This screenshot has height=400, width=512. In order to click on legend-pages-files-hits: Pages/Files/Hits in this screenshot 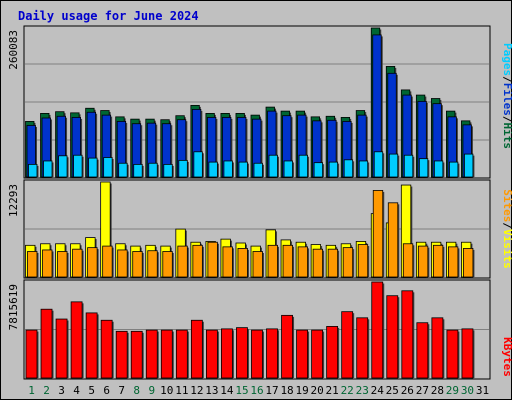, I will do `click(506, 96)`.